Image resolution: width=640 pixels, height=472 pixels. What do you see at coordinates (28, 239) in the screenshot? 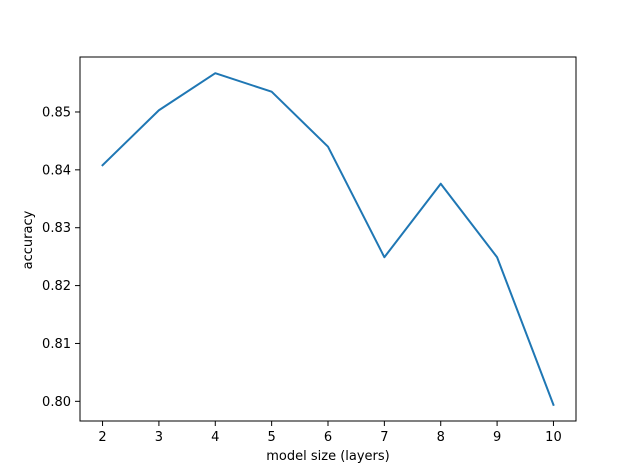
I see `y-axis-label: accuracy` at bounding box center [28, 239].